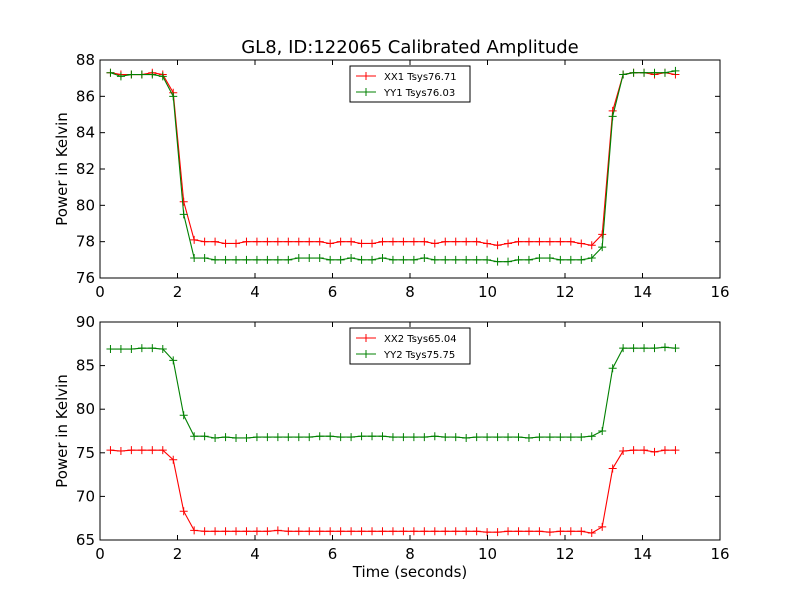 This screenshot has height=600, width=800. What do you see at coordinates (85, 366) in the screenshot?
I see `y-tick-label: 85` at bounding box center [85, 366].